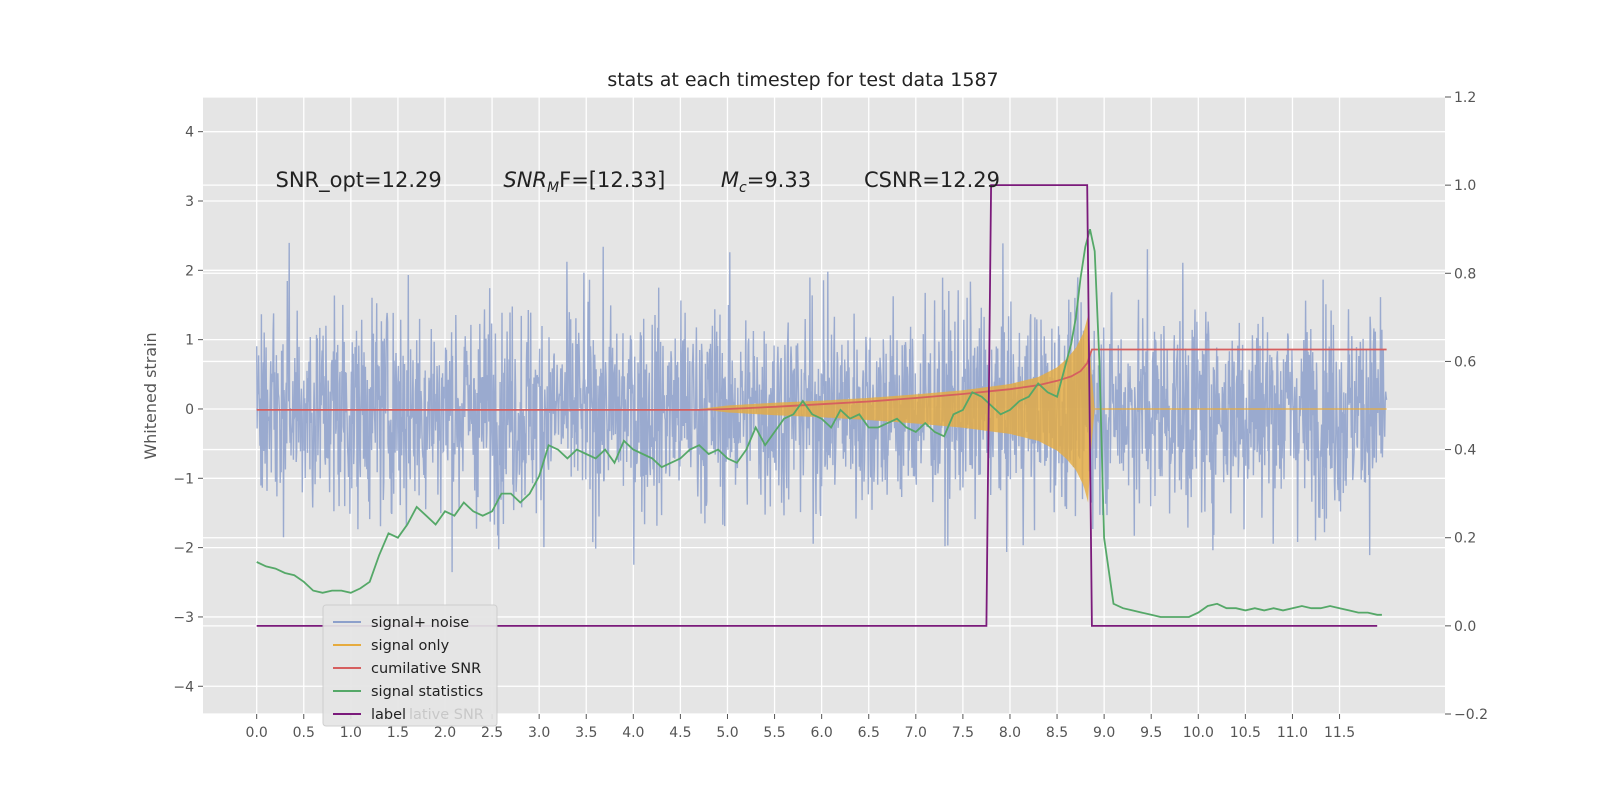 This screenshot has width=1600, height=800. I want to click on x-tick-label: 7.5, so click(963, 733).